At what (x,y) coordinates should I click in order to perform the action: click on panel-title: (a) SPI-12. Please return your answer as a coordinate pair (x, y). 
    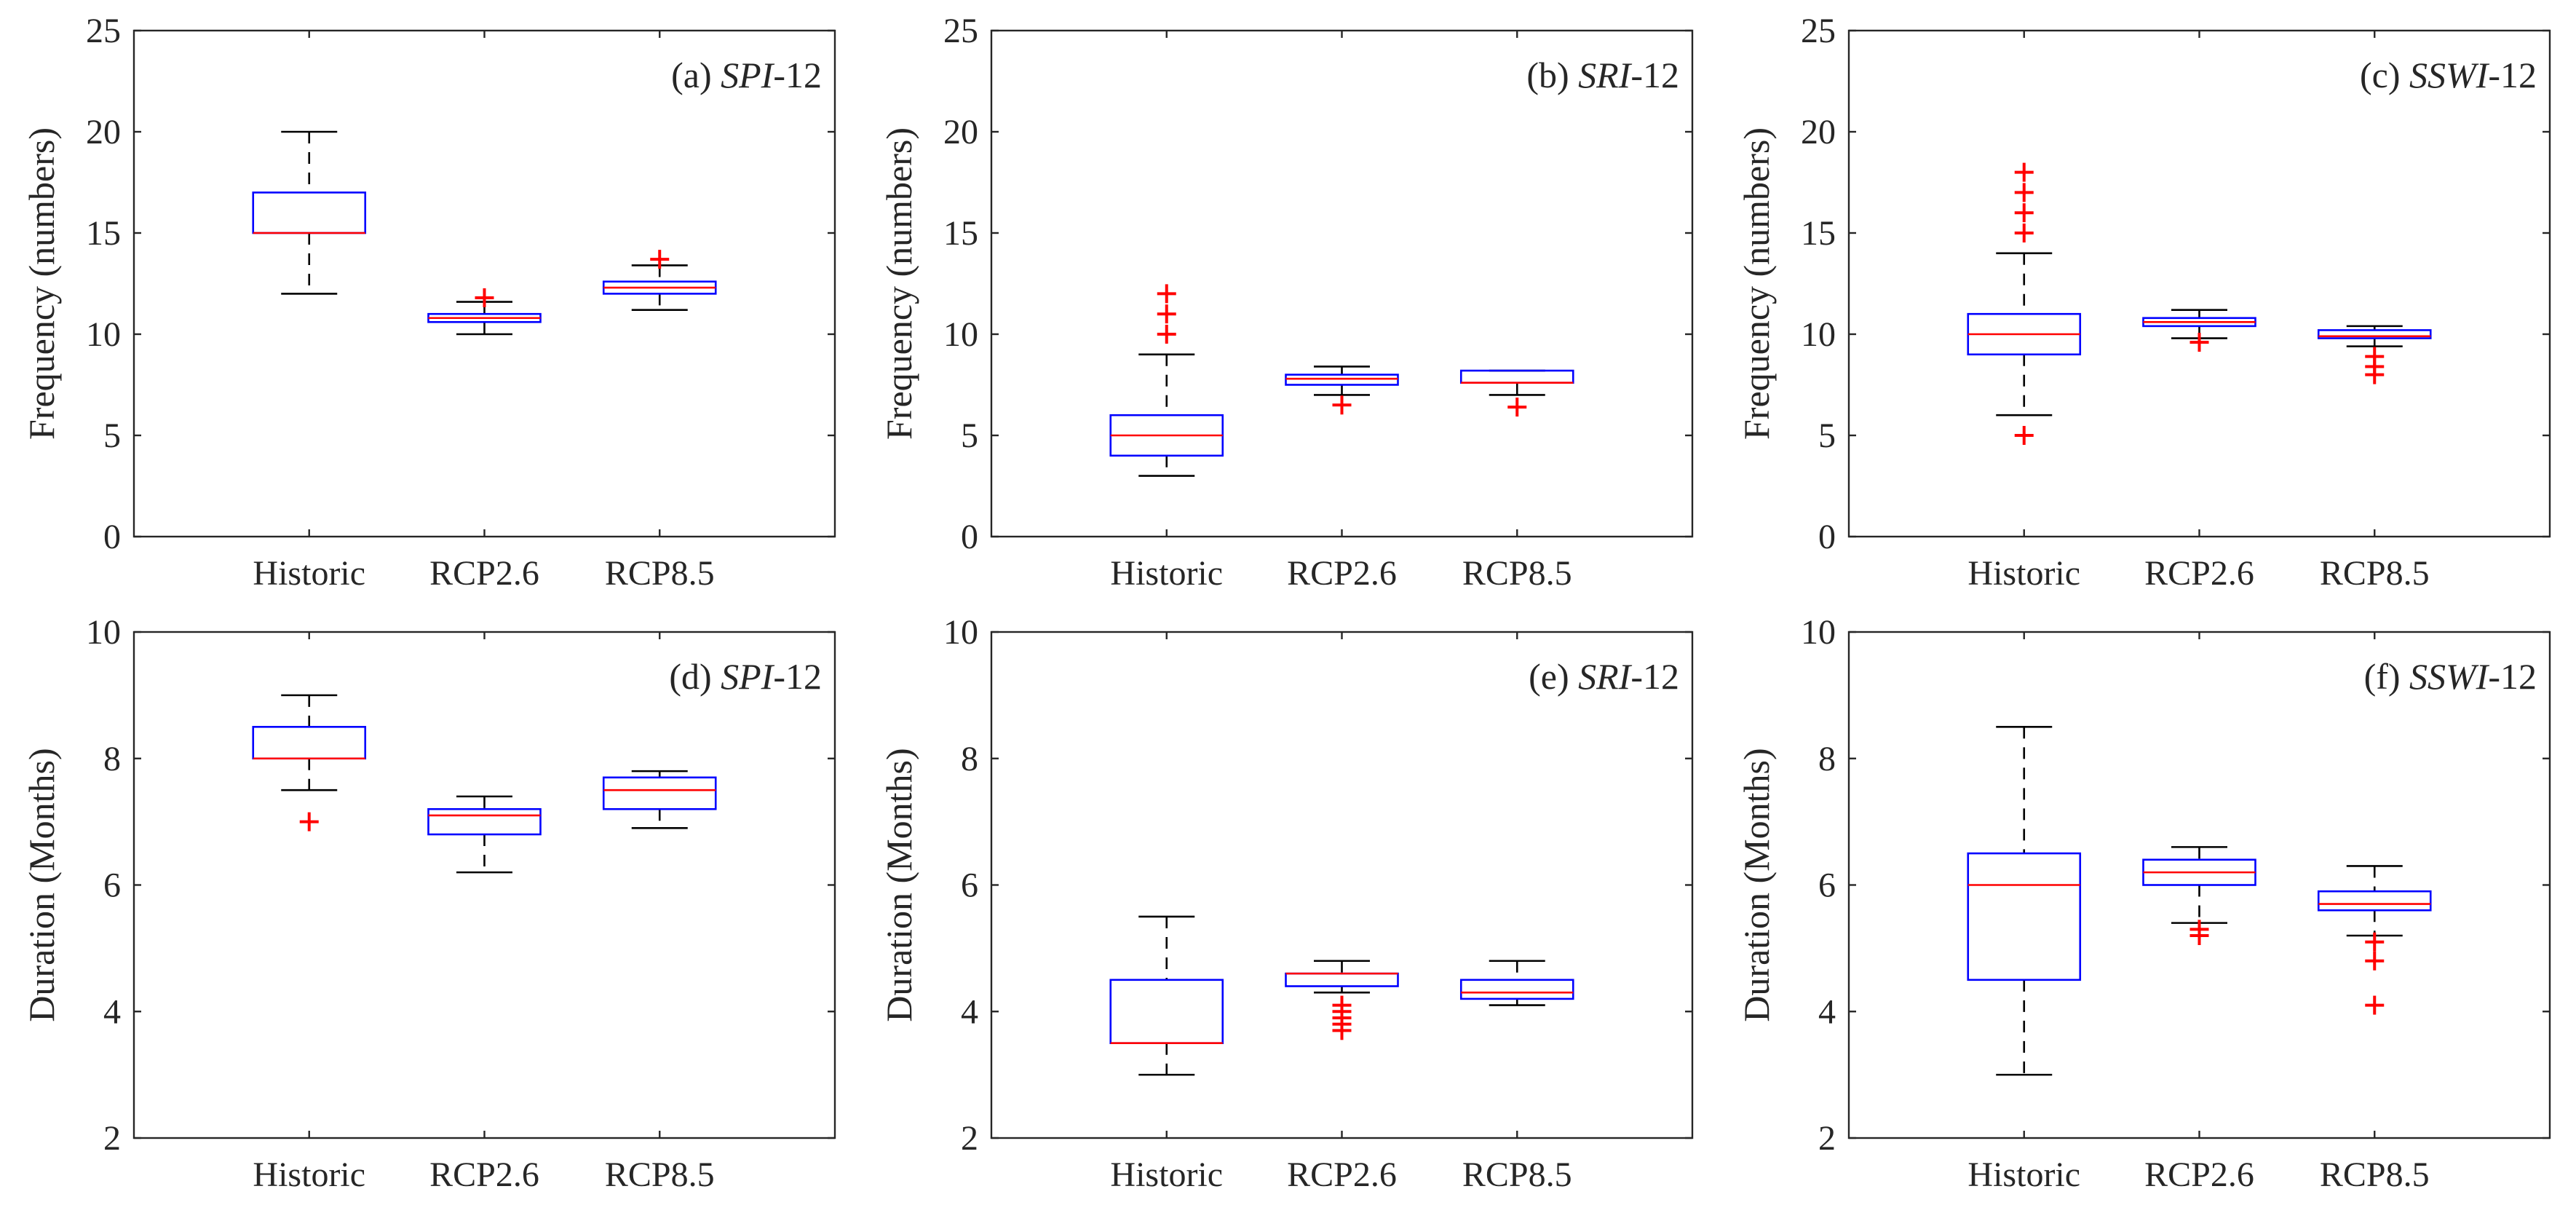
    Looking at the image, I should click on (746, 75).